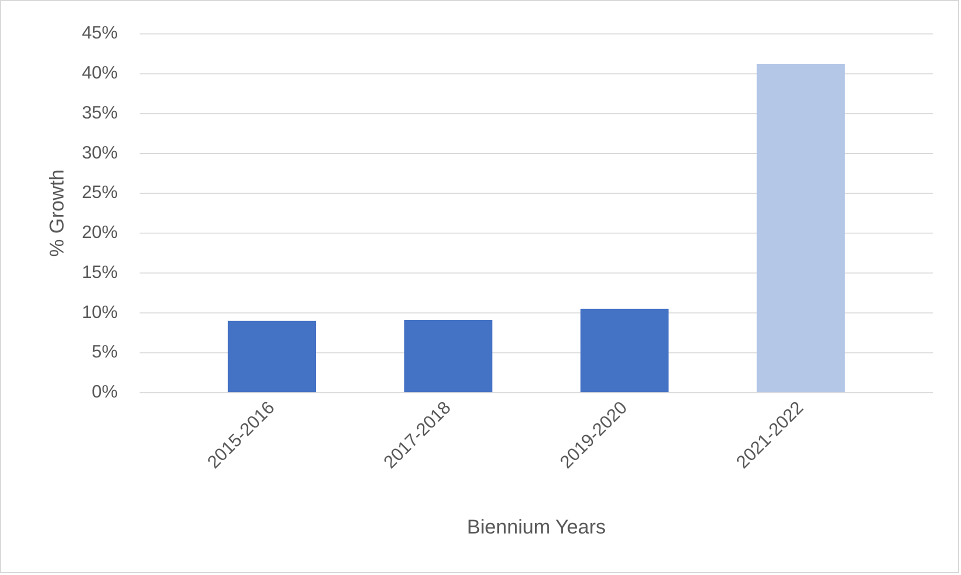  I want to click on y-tick-label: 45%, so click(100, 32).